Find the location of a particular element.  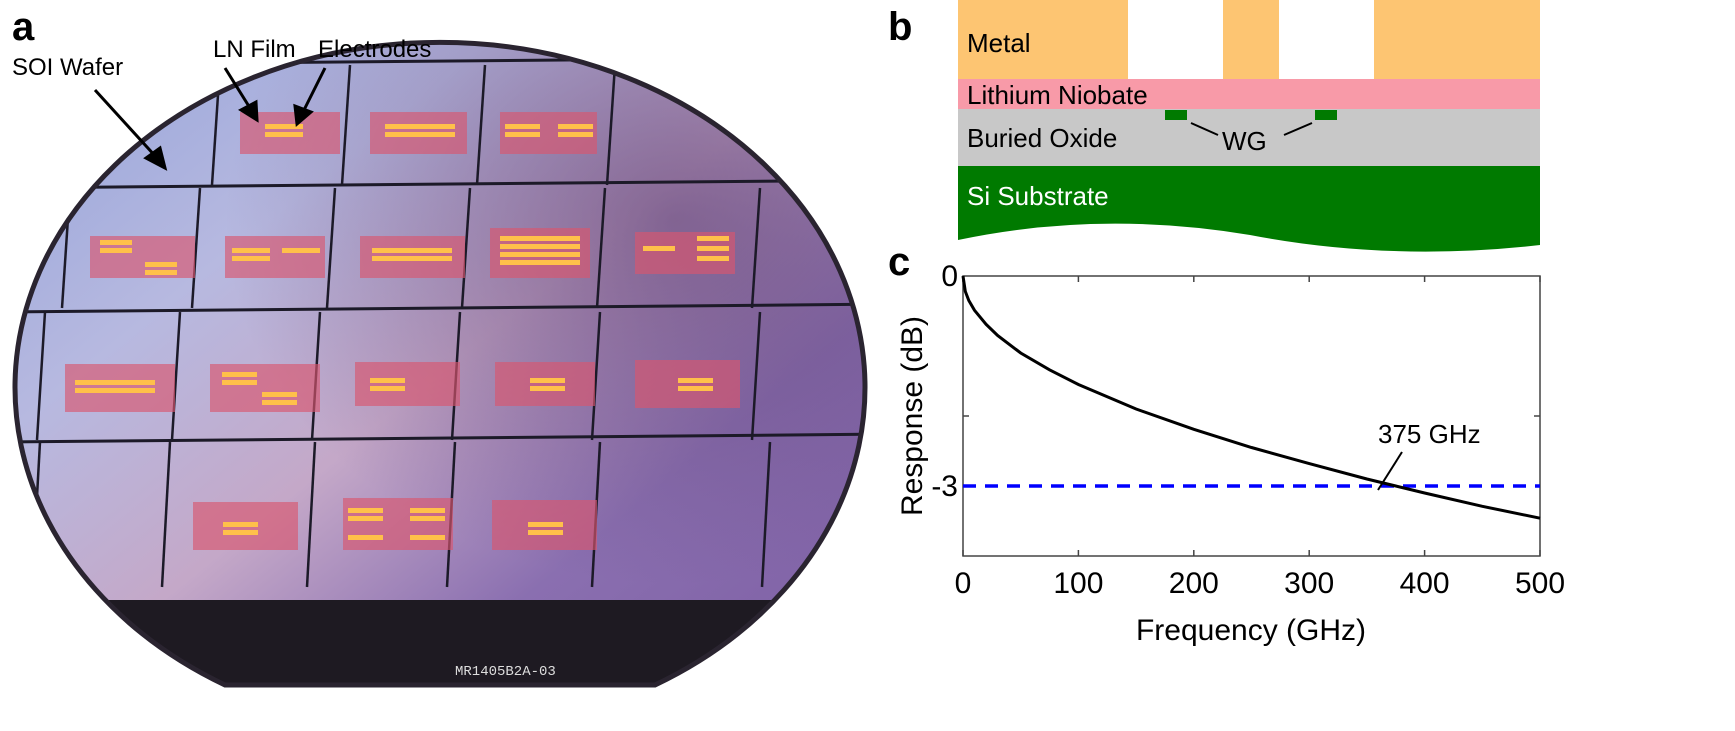

y-axis-label: Response (dB) is located at coordinates (912, 416).